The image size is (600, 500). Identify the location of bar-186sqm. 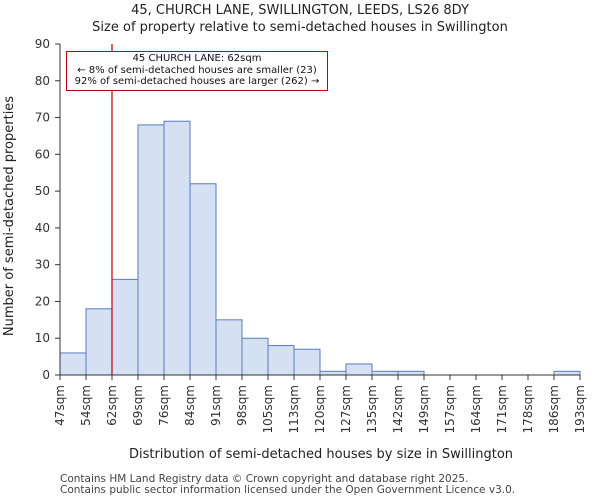
(567, 373).